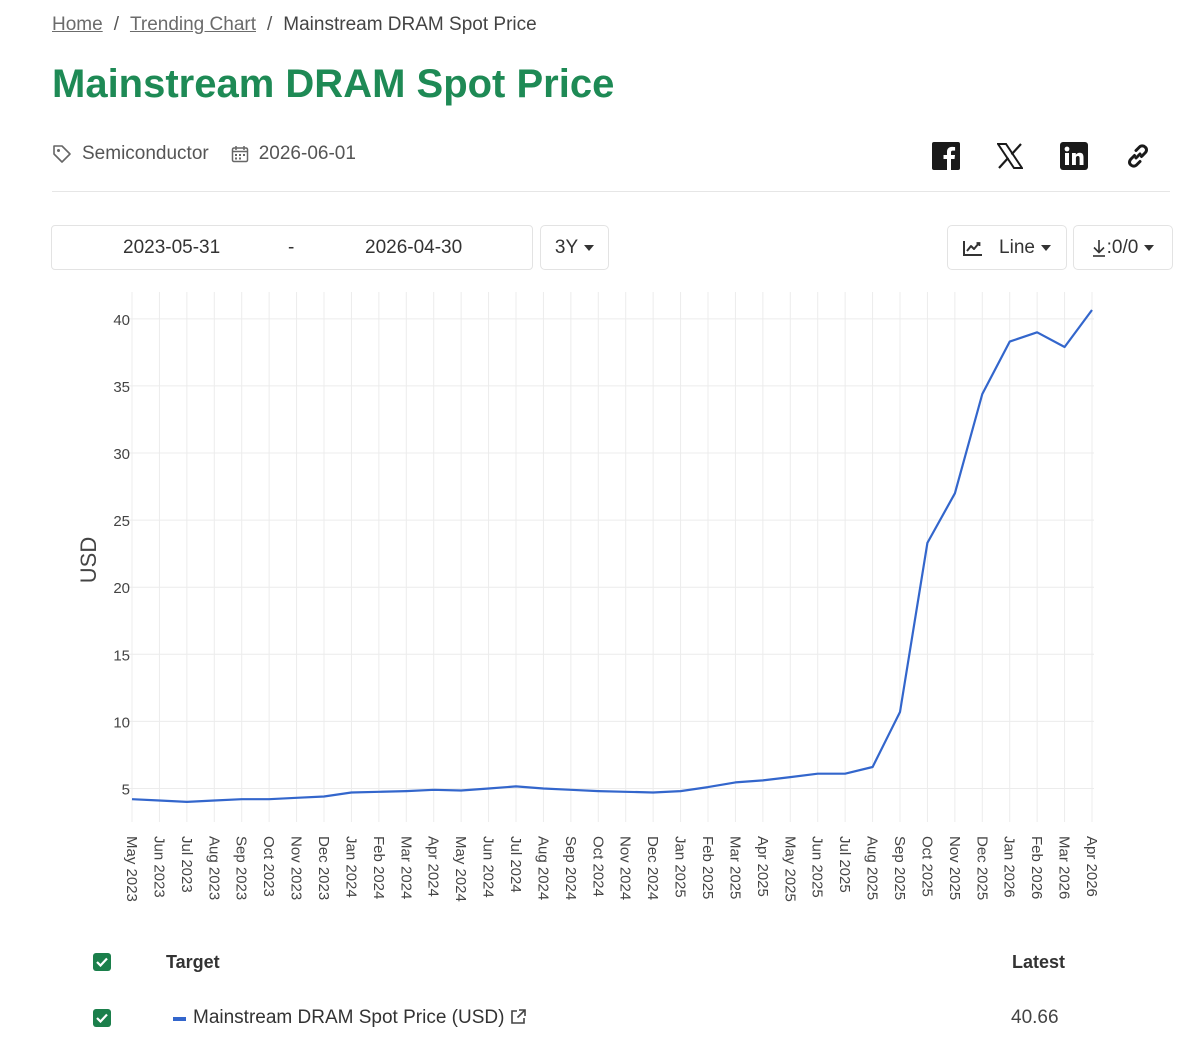  I want to click on x-tick-label: Jun 2025, so click(817, 867).